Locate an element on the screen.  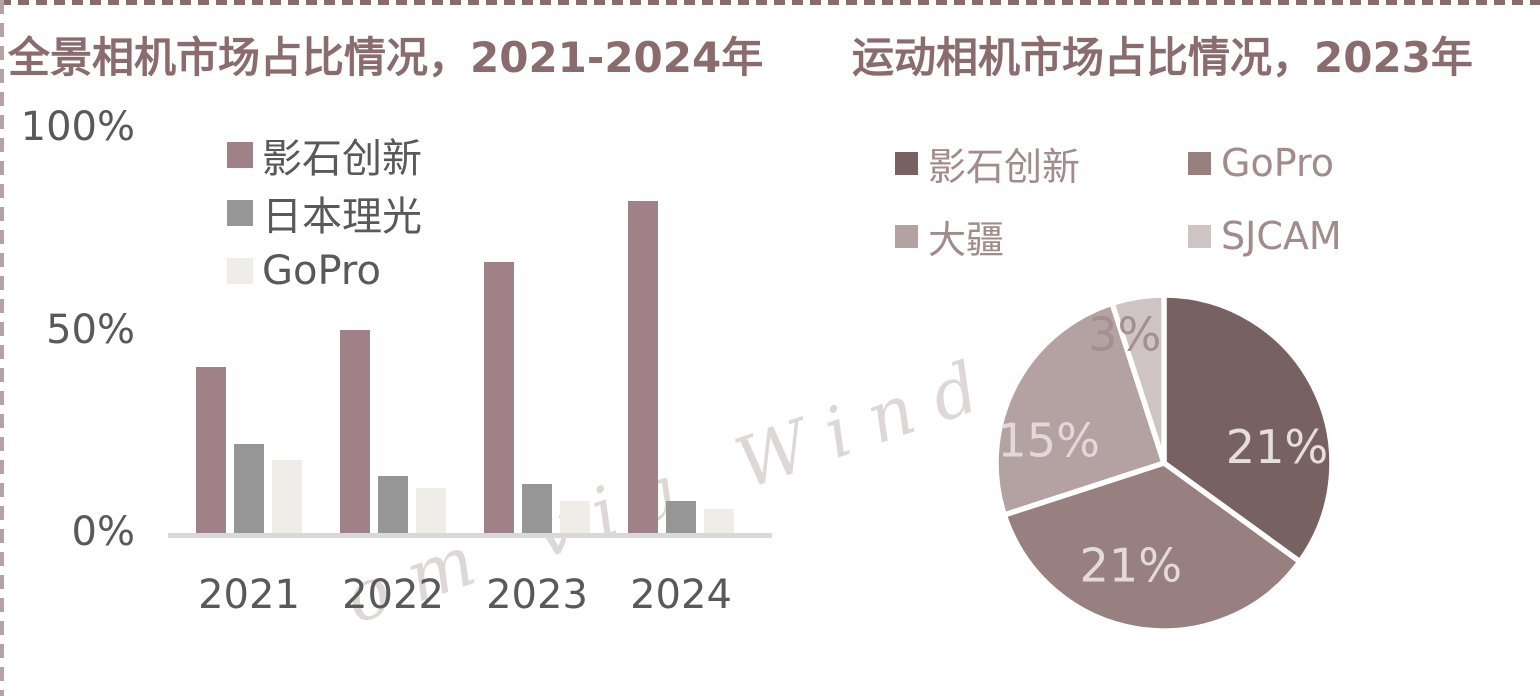
pie-legend-item: 影石创新 is located at coordinates (987, 165).